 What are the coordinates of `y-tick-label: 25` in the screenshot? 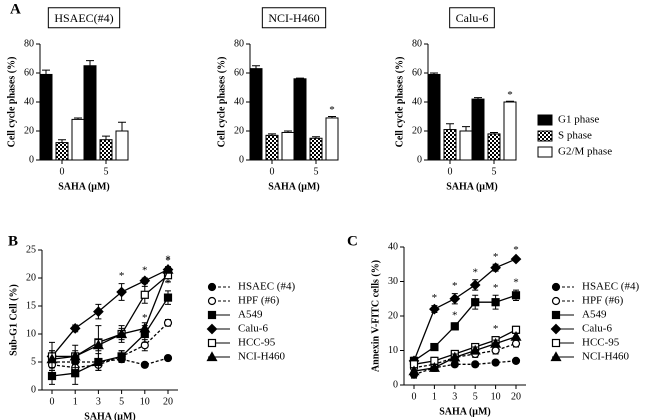 It's located at (31, 249).